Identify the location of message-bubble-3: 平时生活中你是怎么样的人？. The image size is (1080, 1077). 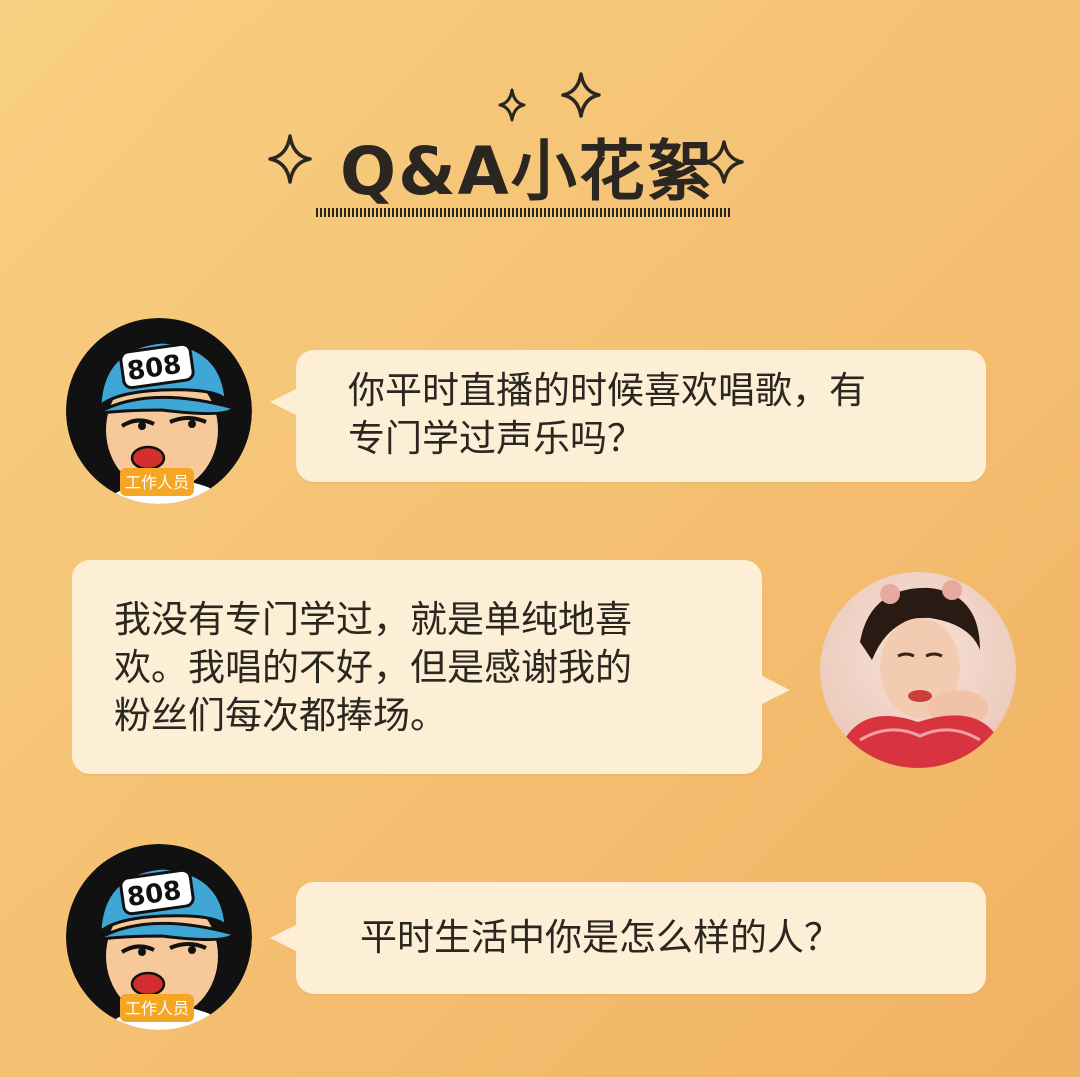
(641, 938).